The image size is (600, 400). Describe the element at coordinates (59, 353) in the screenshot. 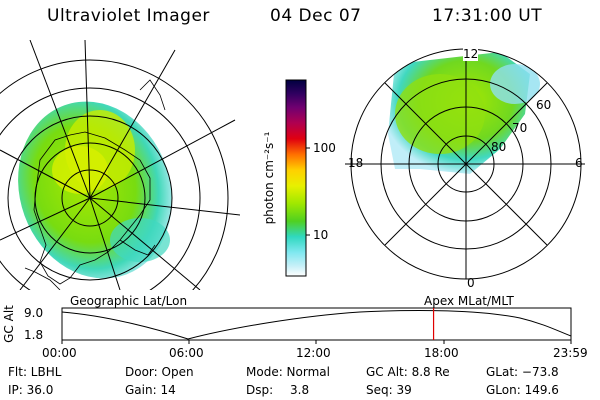

I see `altitude-xtick-0000: 00:00` at that location.